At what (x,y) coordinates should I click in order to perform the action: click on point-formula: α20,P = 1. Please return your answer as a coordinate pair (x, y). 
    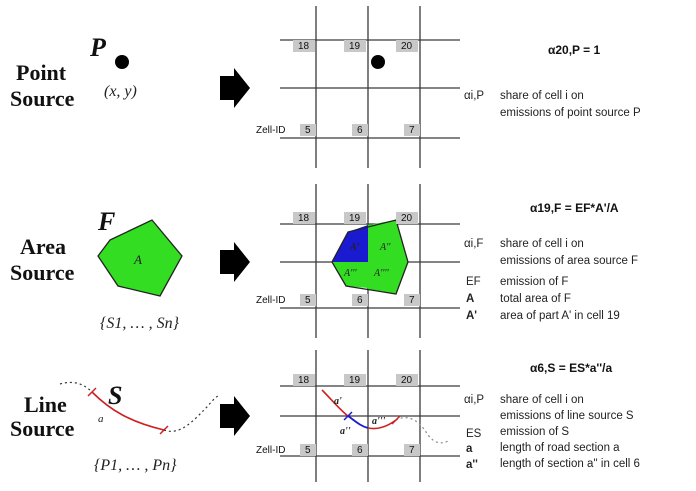
    Looking at the image, I should click on (574, 50).